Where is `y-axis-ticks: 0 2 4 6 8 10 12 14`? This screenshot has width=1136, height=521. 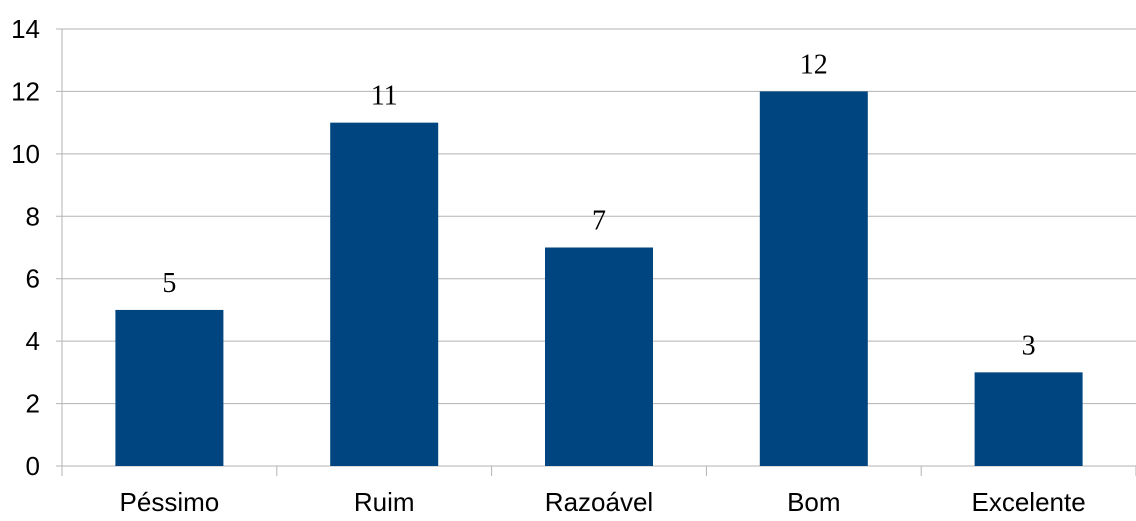
y-axis-ticks: 0 2 4 6 8 10 12 14 is located at coordinates (25, 247).